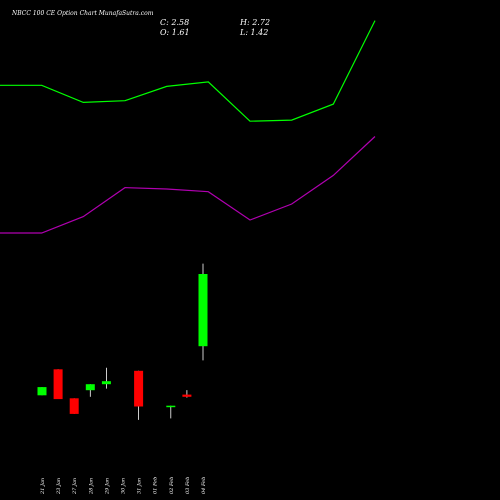 This screenshot has width=500, height=500. Describe the element at coordinates (43, 486) in the screenshot. I see `x-tick-label: 21 Jan` at that location.